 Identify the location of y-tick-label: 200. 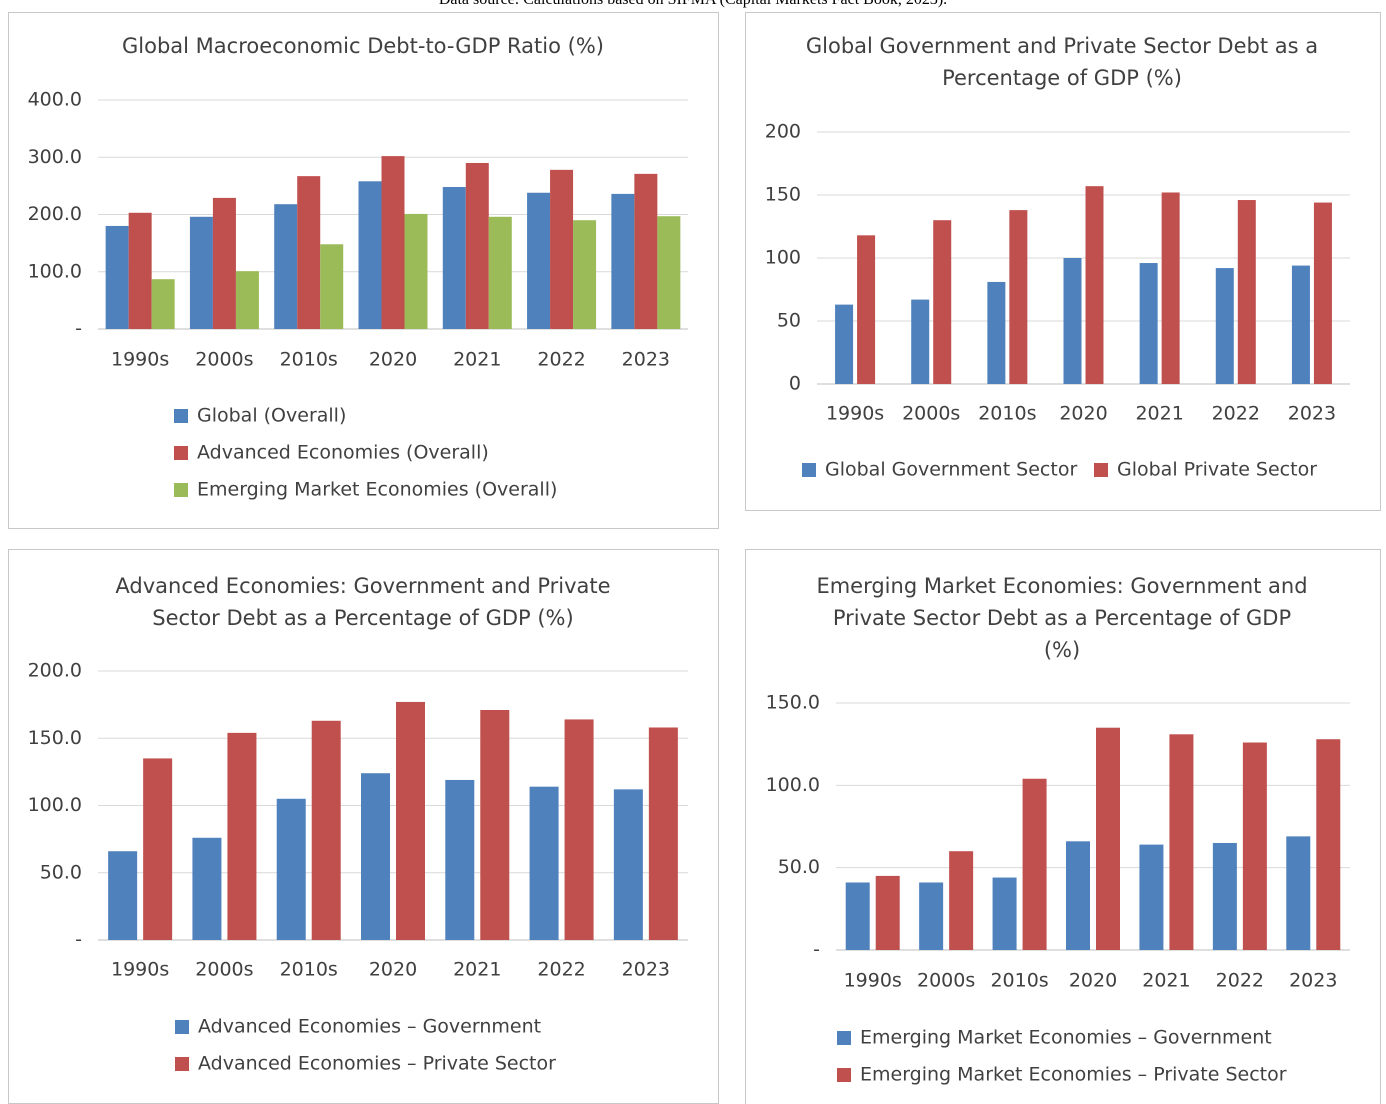
(783, 132).